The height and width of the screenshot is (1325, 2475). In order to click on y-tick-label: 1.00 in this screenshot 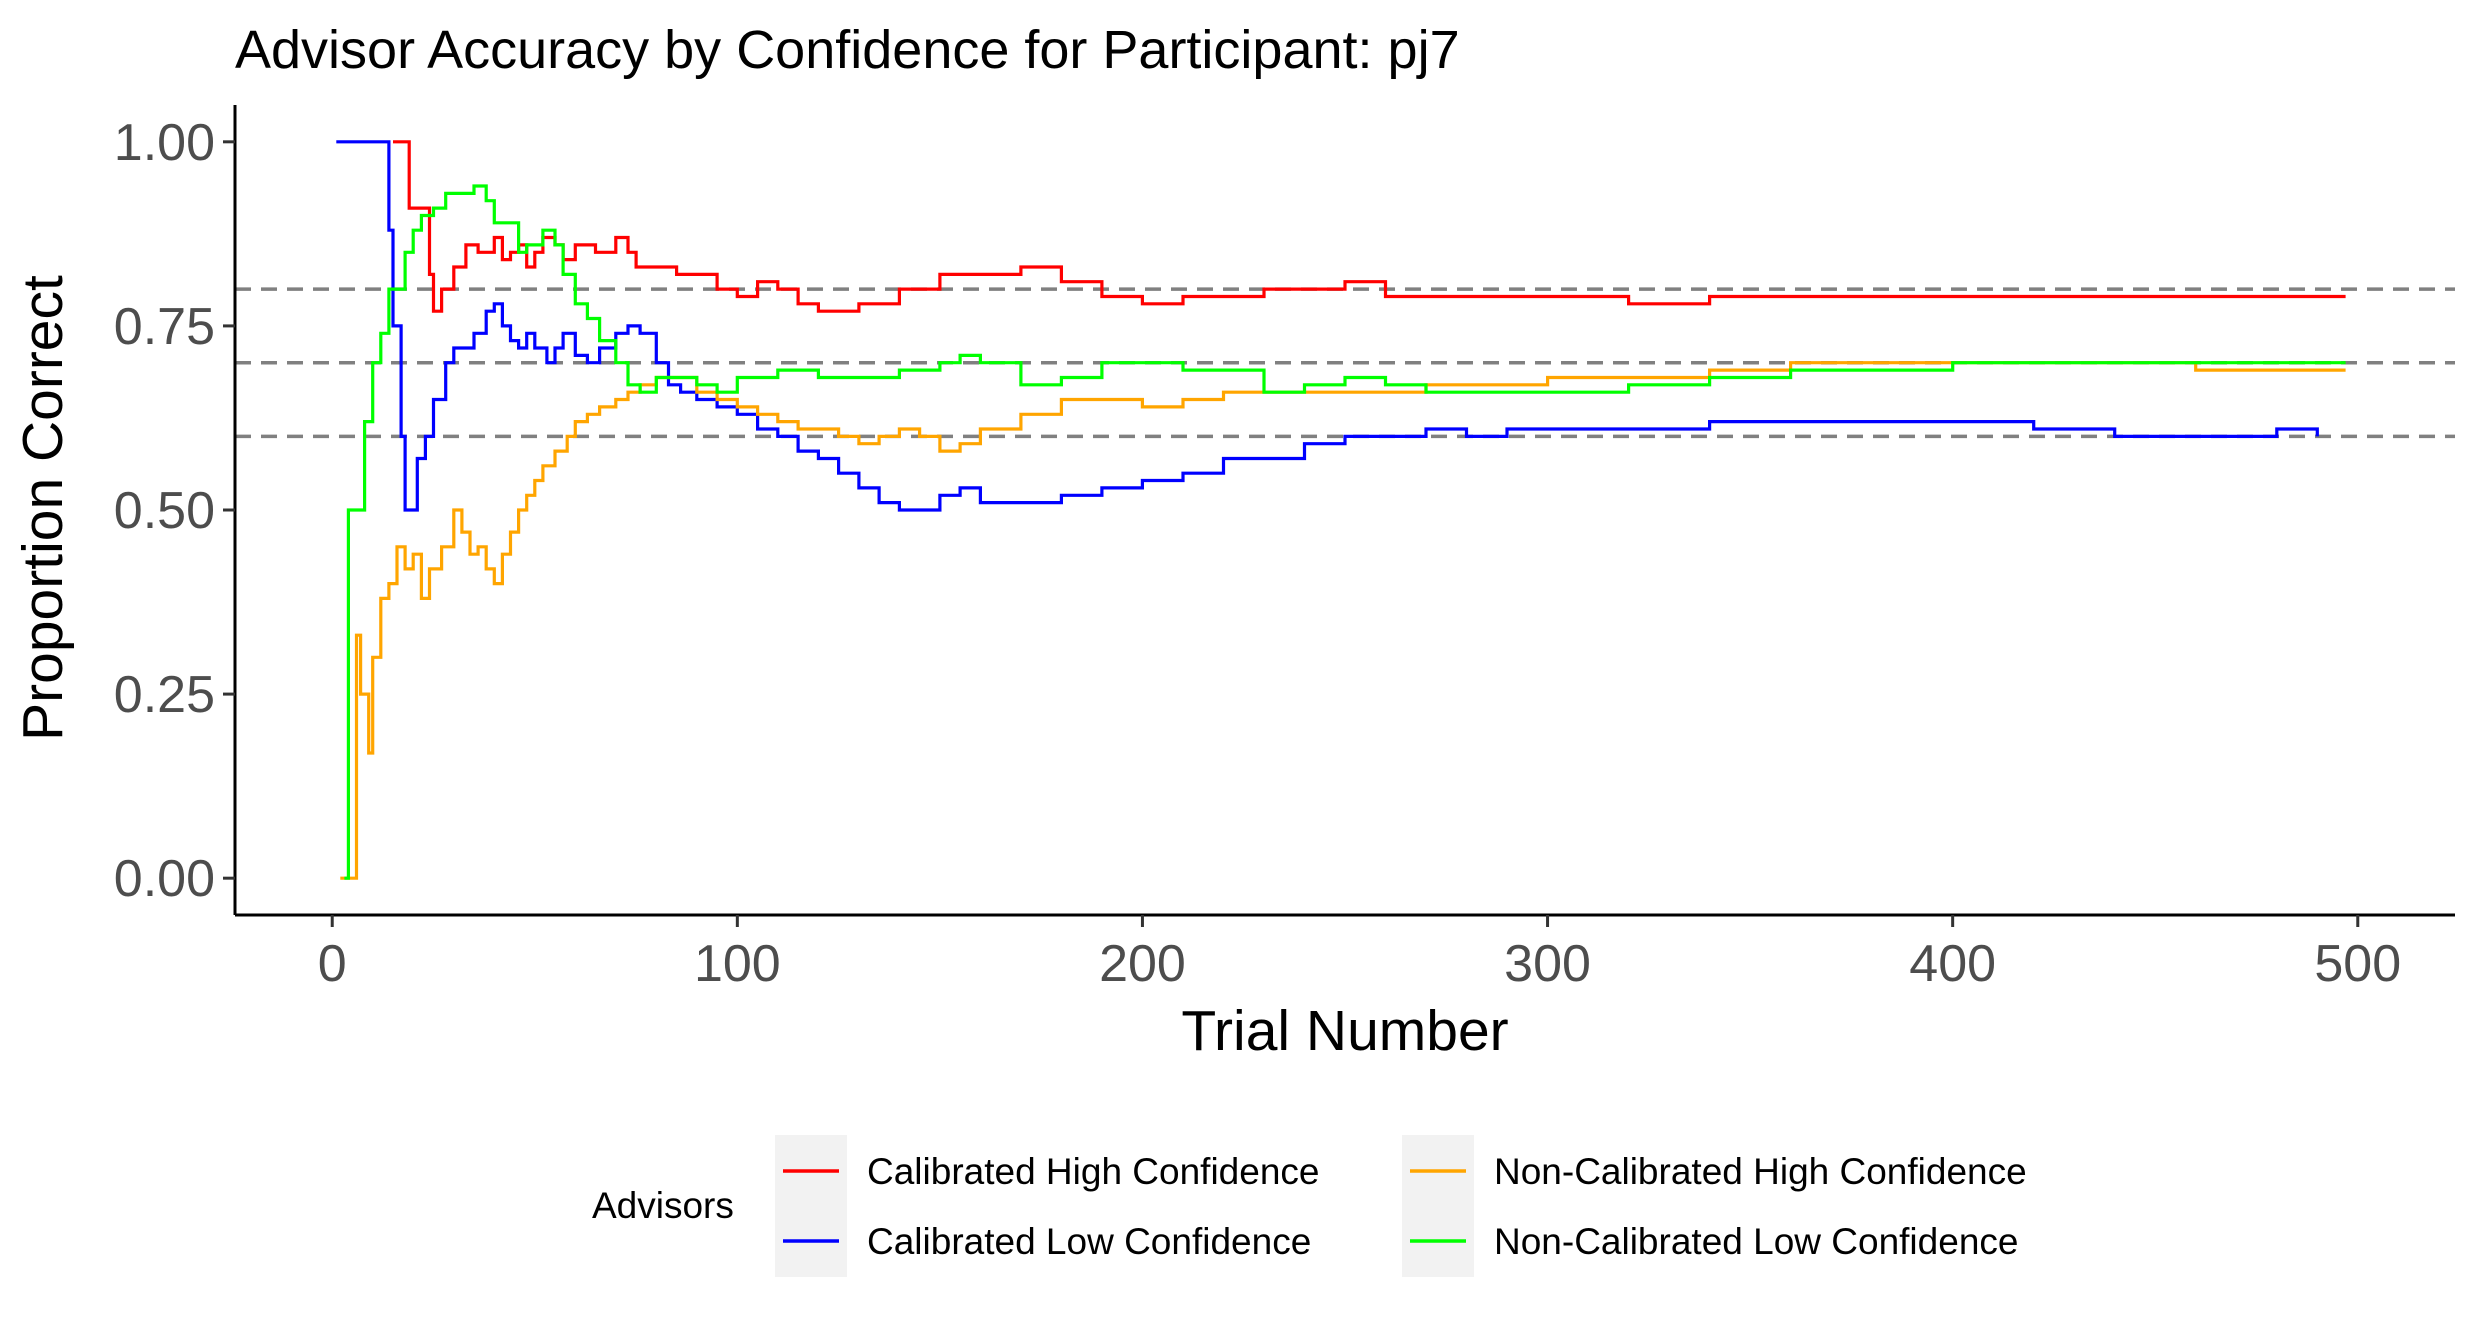, I will do `click(164, 143)`.